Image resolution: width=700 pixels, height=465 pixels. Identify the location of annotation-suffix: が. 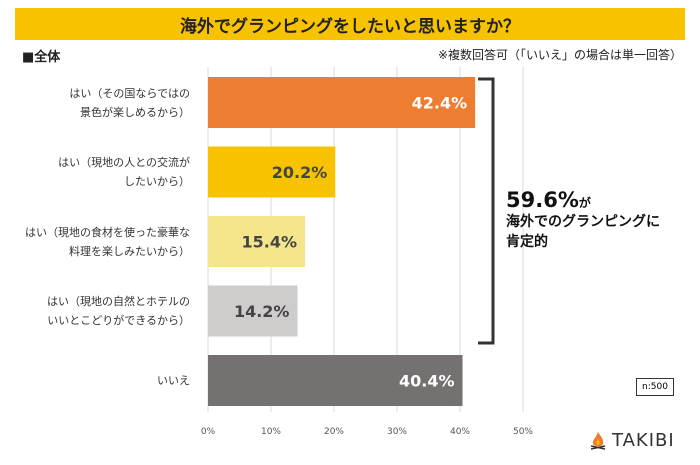
(584, 203).